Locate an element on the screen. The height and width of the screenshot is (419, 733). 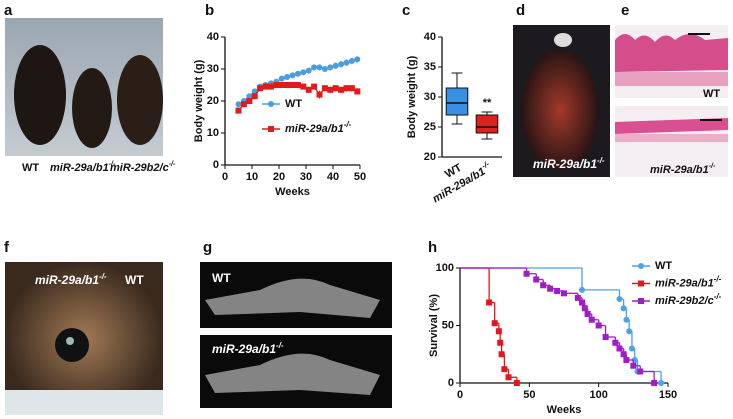
y-tick-label: 35 is located at coordinates (430, 67).